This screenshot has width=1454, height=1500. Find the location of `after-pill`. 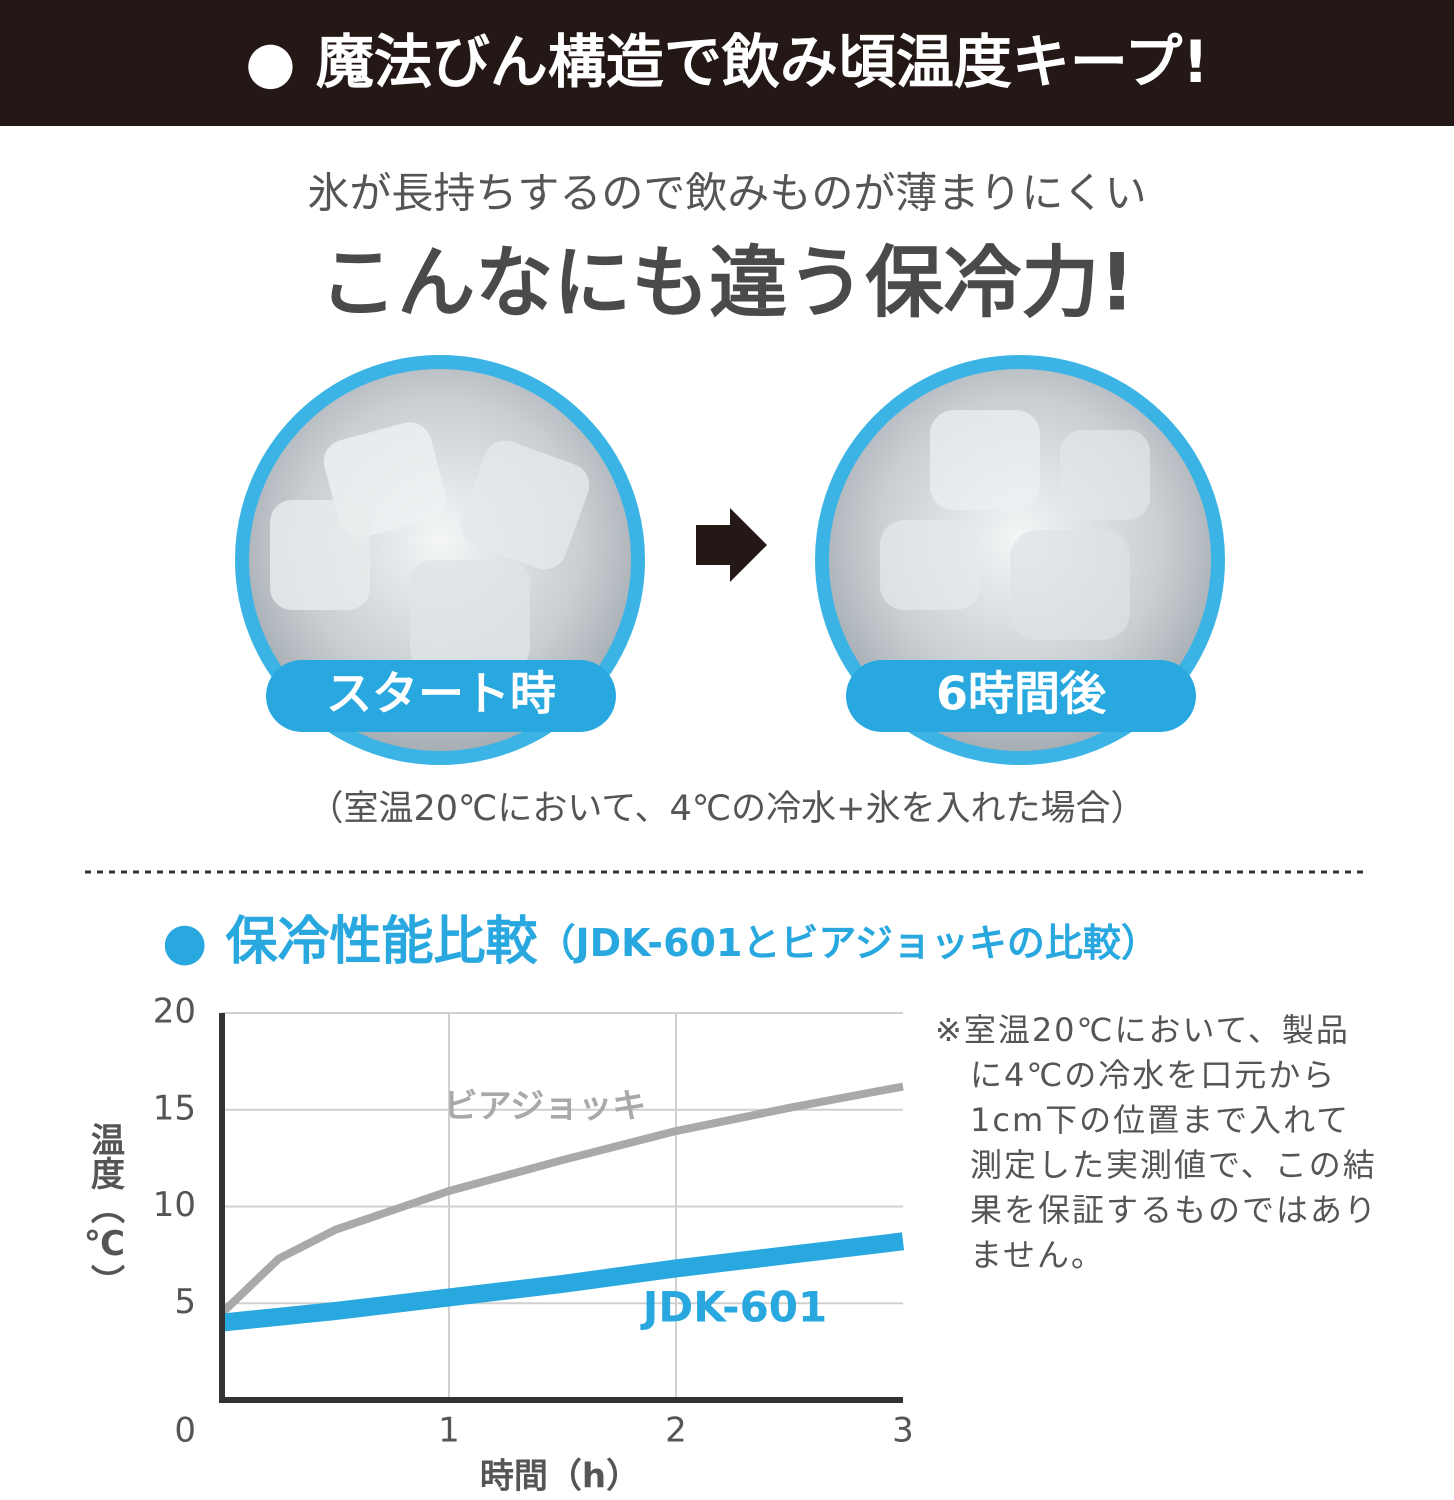

after-pill is located at coordinates (1021, 696).